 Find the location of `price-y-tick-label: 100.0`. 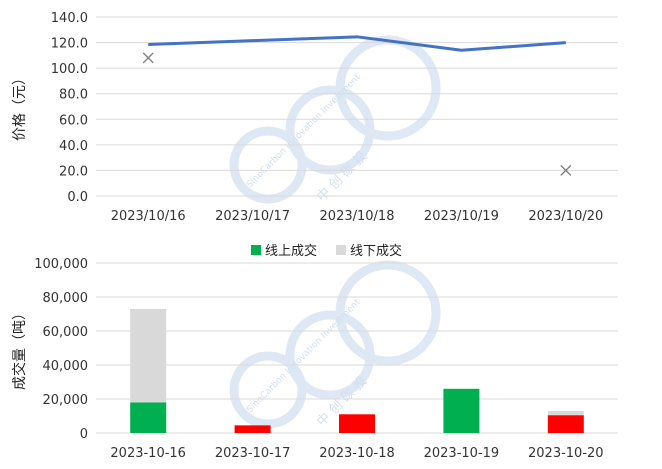

price-y-tick-label: 100.0 is located at coordinates (69, 69).